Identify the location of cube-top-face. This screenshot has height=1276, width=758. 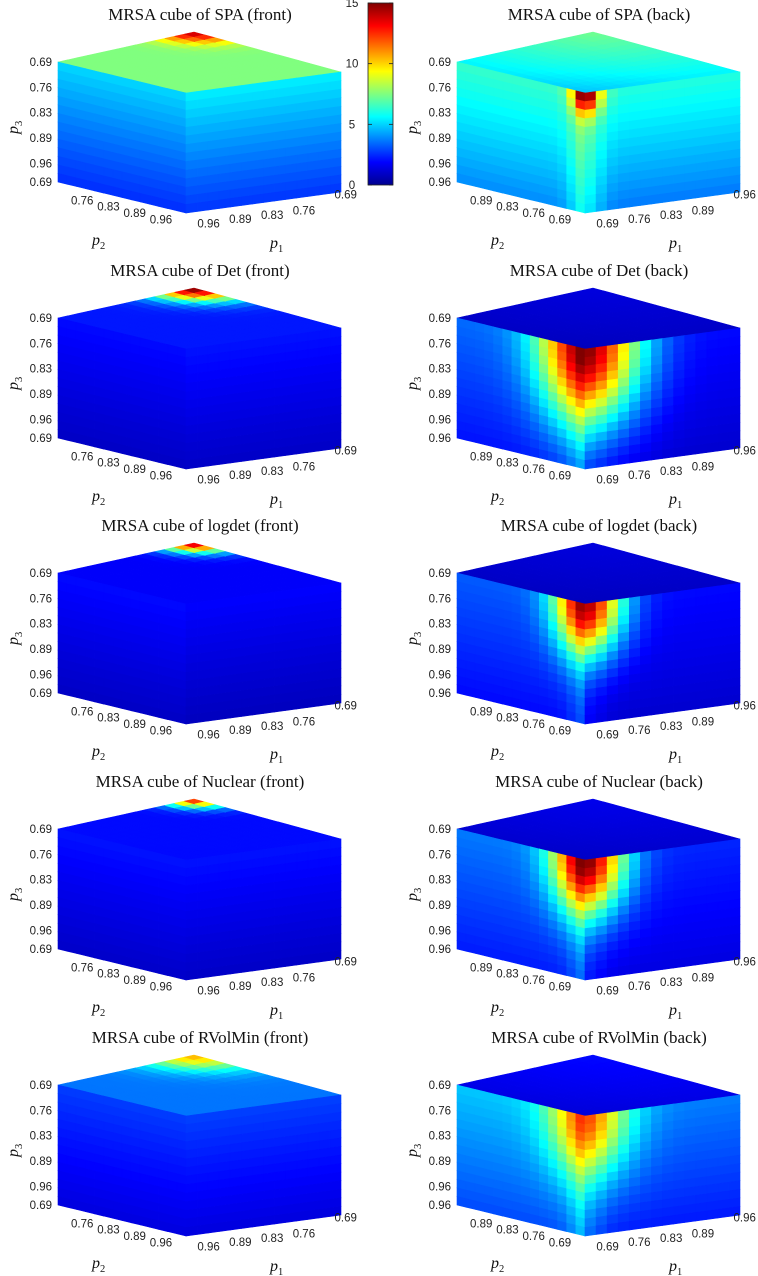
(199, 318).